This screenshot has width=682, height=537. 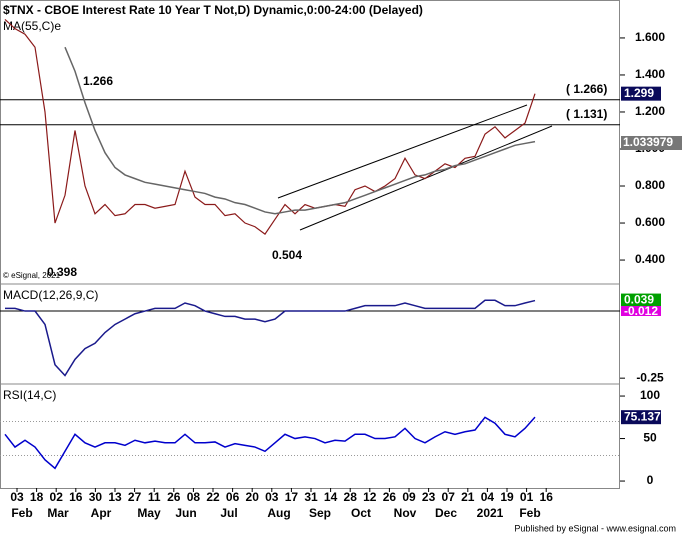 What do you see at coordinates (98, 81) in the screenshot?
I see `annotation: 1.266` at bounding box center [98, 81].